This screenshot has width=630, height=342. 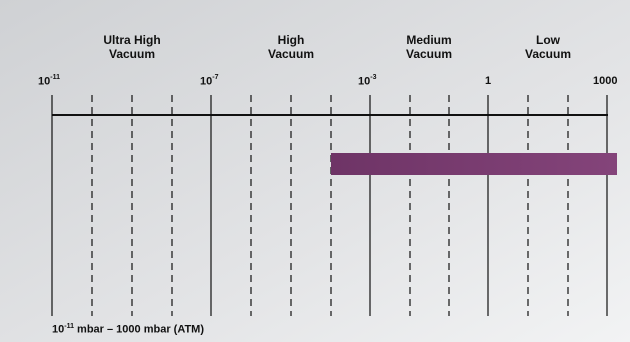 I want to click on range-label-medium-vacuum: Medium Vacuum, so click(x=429, y=47).